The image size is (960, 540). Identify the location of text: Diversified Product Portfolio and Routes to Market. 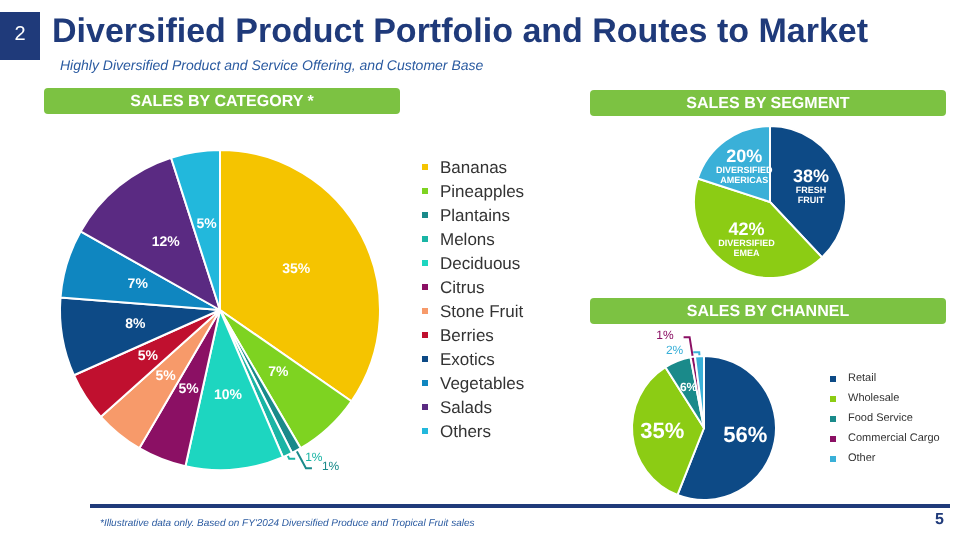
(460, 32).